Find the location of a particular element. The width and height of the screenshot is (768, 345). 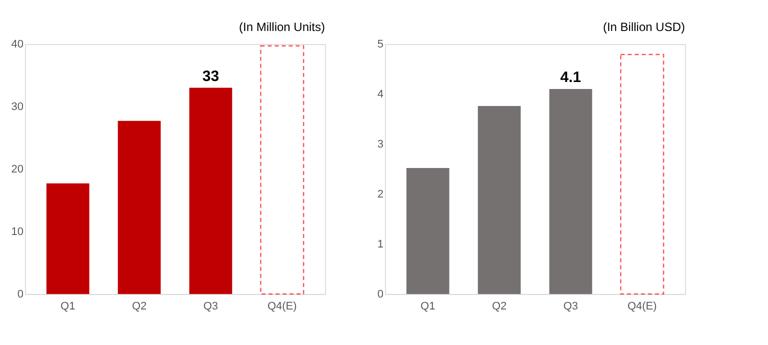

y-tick-label: 5 is located at coordinates (380, 44).